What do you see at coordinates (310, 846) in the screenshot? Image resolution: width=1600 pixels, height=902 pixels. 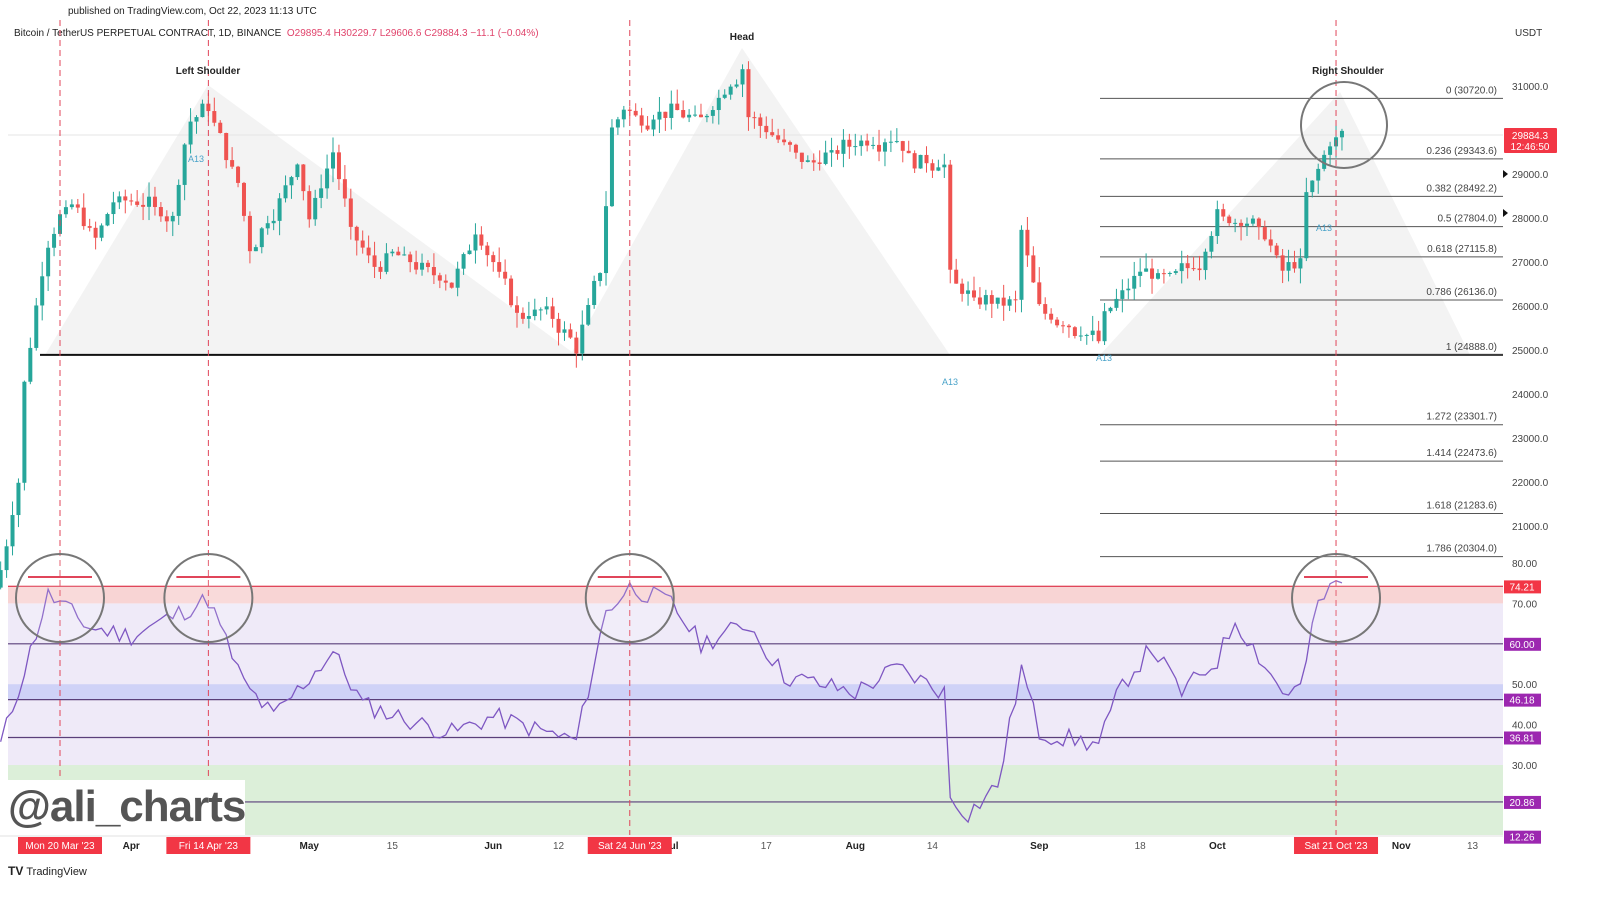 I see `time-axis-label: May` at bounding box center [310, 846].